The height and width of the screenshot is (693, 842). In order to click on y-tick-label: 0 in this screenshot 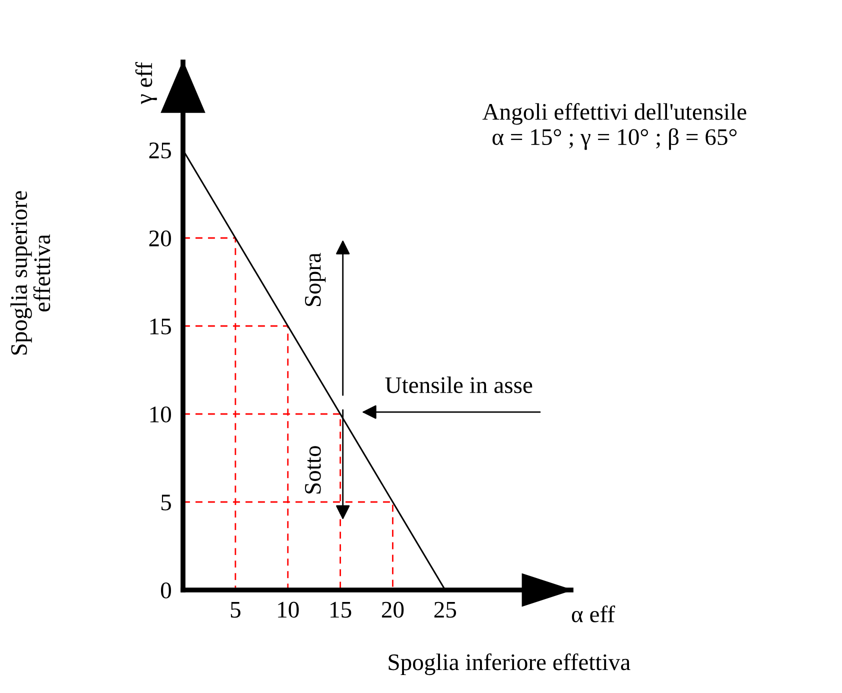, I will do `click(165, 590)`.